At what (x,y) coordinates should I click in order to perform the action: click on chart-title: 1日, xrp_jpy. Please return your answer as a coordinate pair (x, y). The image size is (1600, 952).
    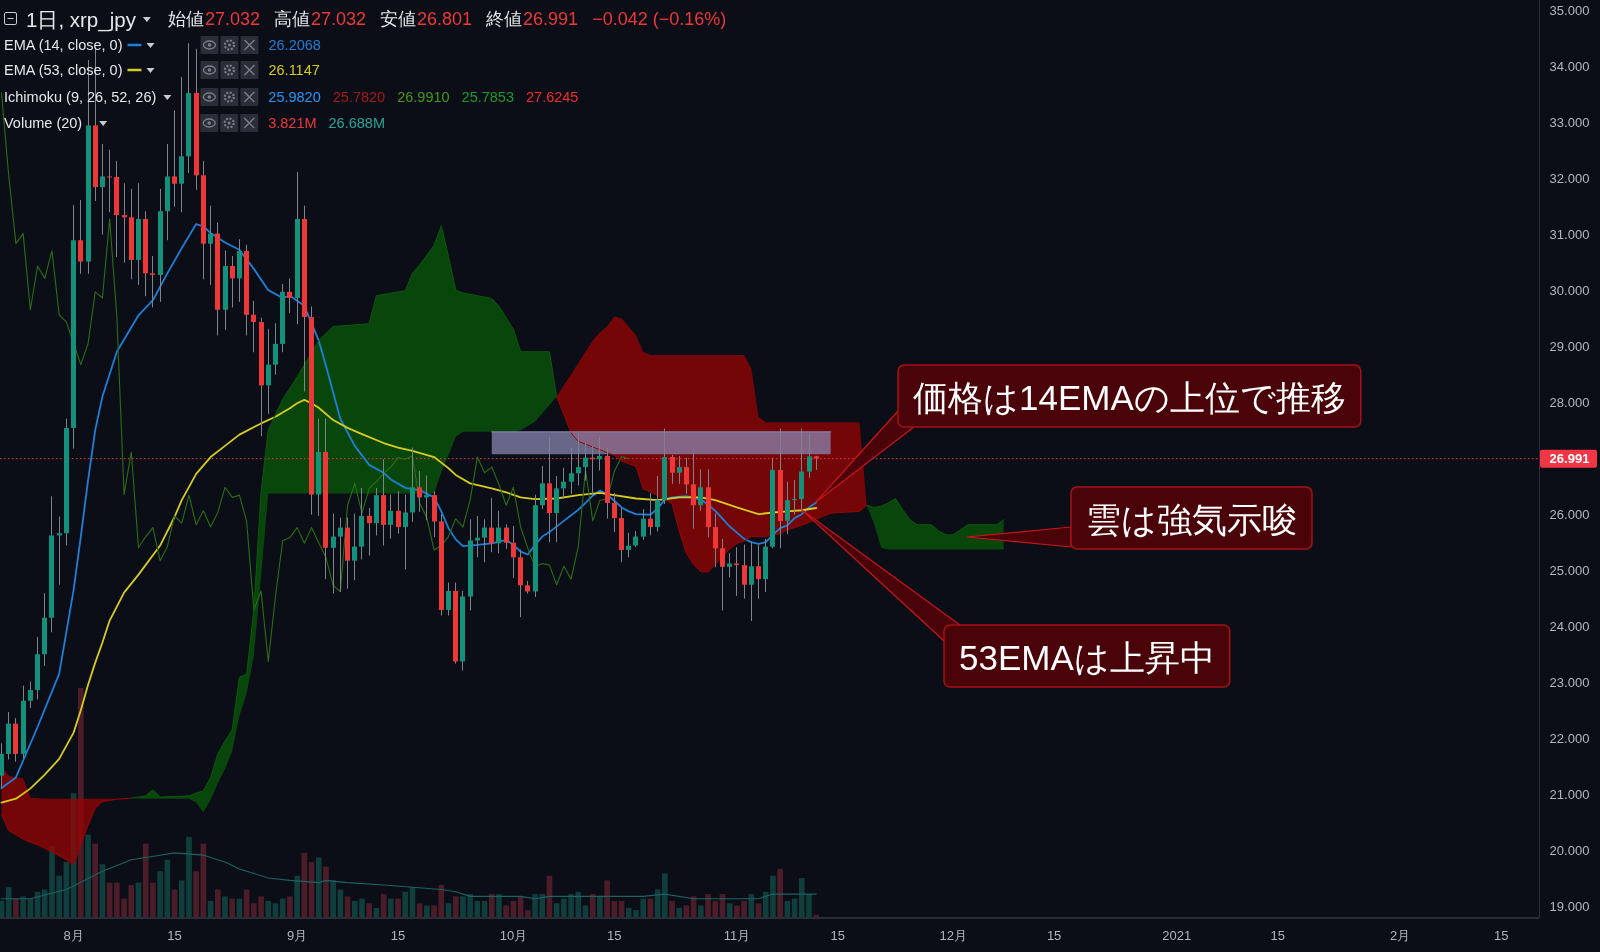
    Looking at the image, I should click on (81, 19).